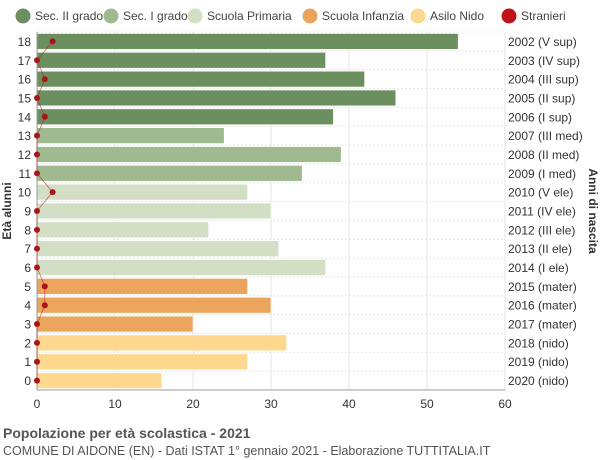 The width and height of the screenshot is (600, 460). Describe the element at coordinates (538, 362) in the screenshot. I see `birth-year-label: 2019 (nido)` at that location.